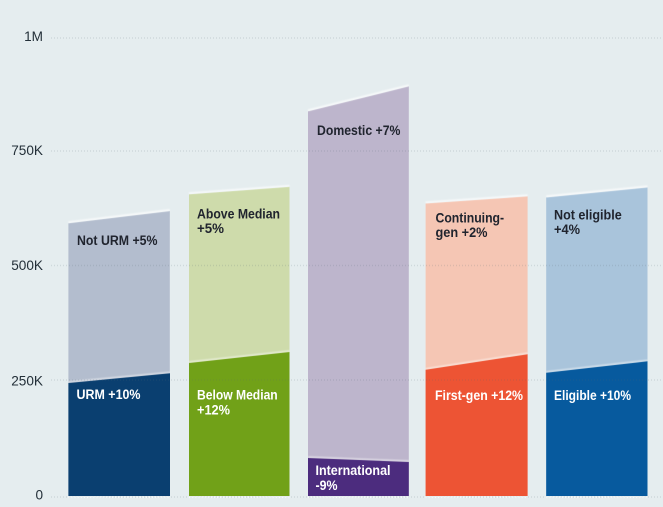 This screenshot has width=663, height=507. I want to click on svg-text: Eligible +10%, so click(592, 395).